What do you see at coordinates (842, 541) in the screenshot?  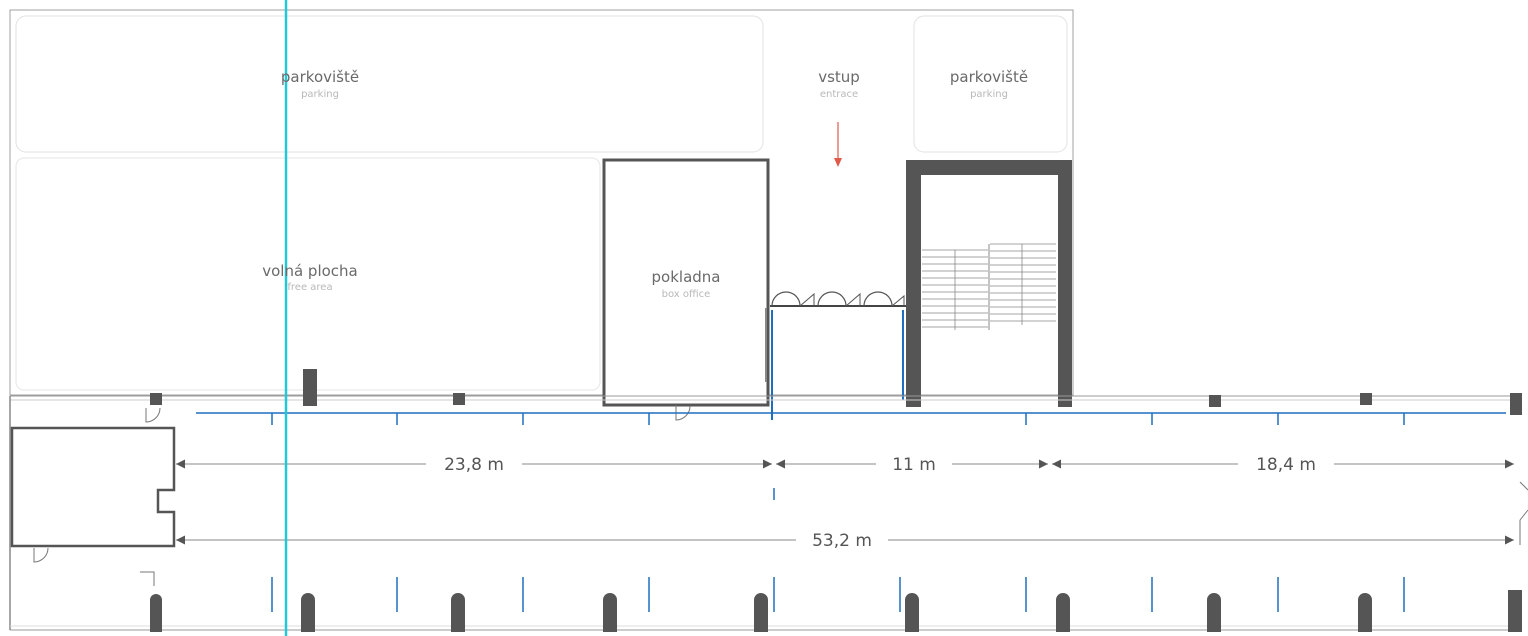 I see `dimension-total: 53,2 m` at bounding box center [842, 541].